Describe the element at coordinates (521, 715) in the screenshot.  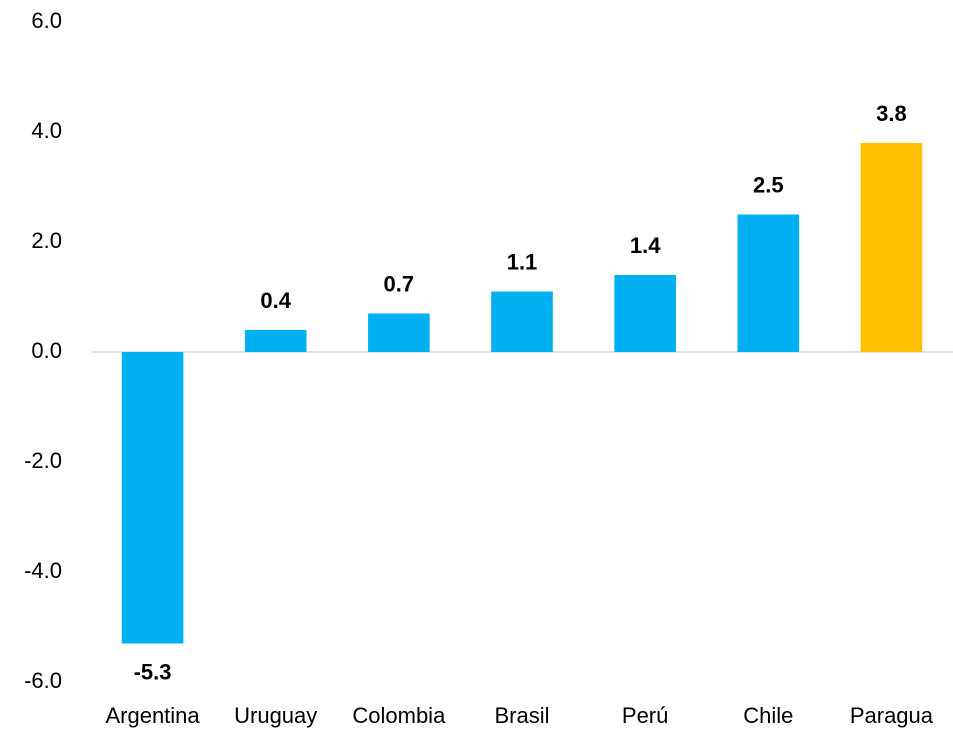
I see `x-tick-label: Brasil` at that location.